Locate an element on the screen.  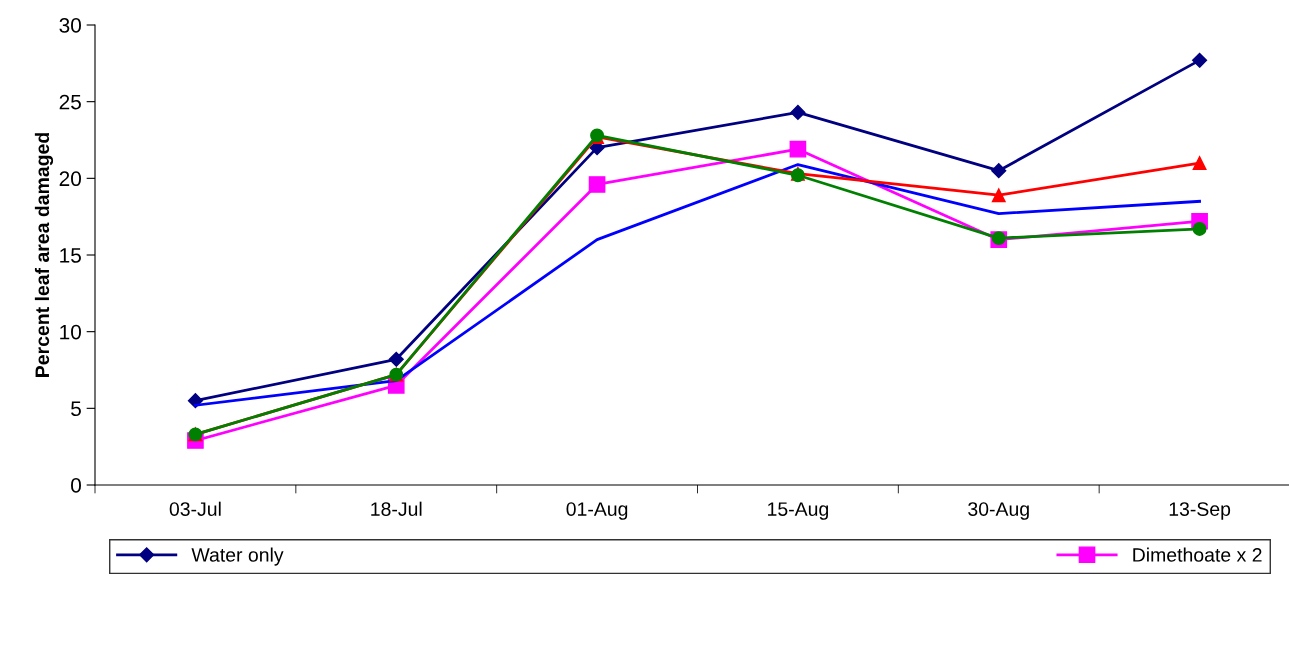
y-tick-label: 30 is located at coordinates (70, 25).